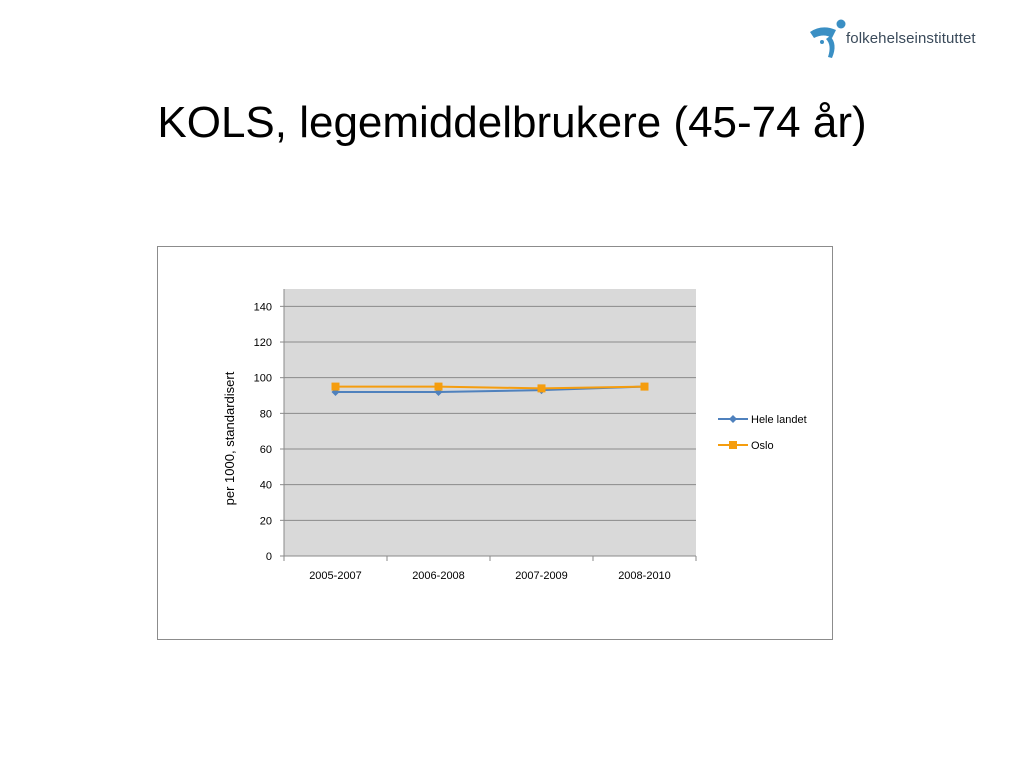 The height and width of the screenshot is (768, 1024). What do you see at coordinates (490, 387) in the screenshot?
I see `series-line` at bounding box center [490, 387].